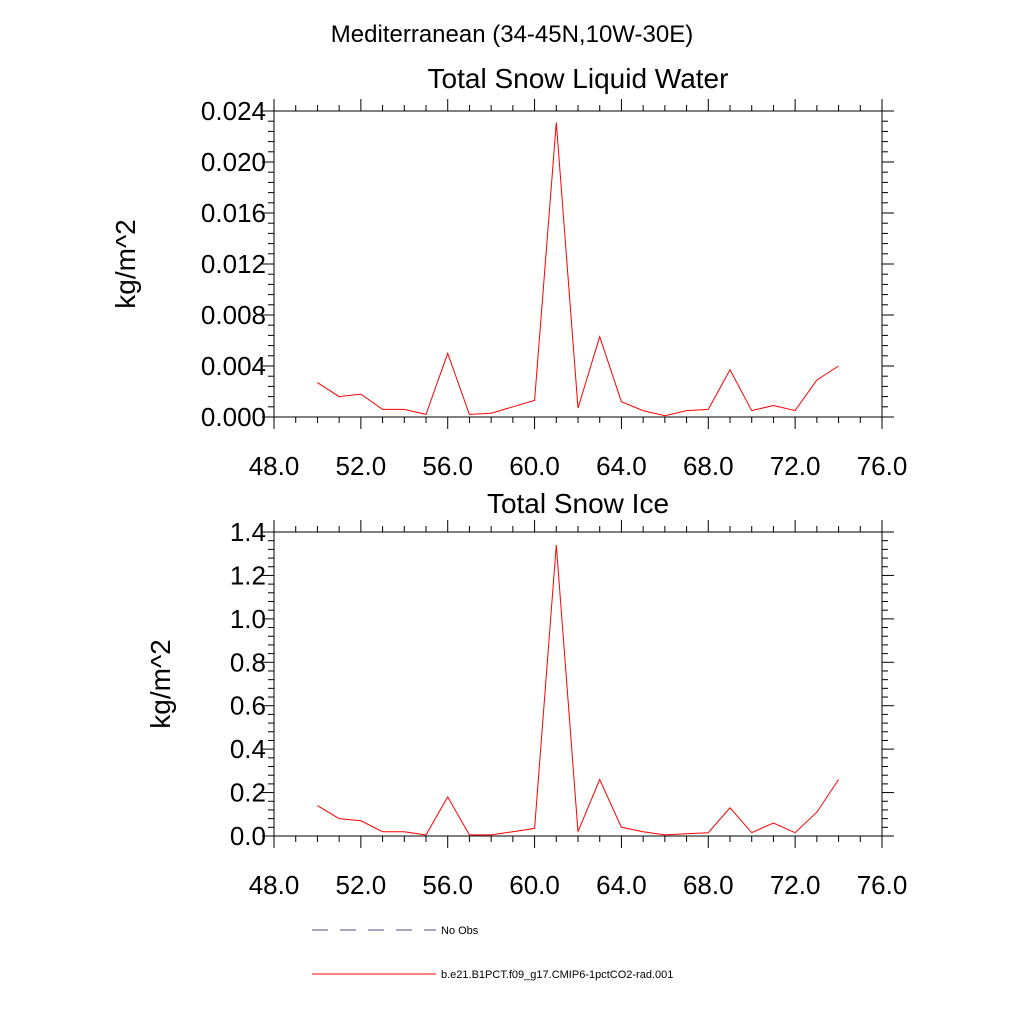 Image resolution: width=1024 pixels, height=1029 pixels. I want to click on y-tick-label: 0.004, so click(233, 366).